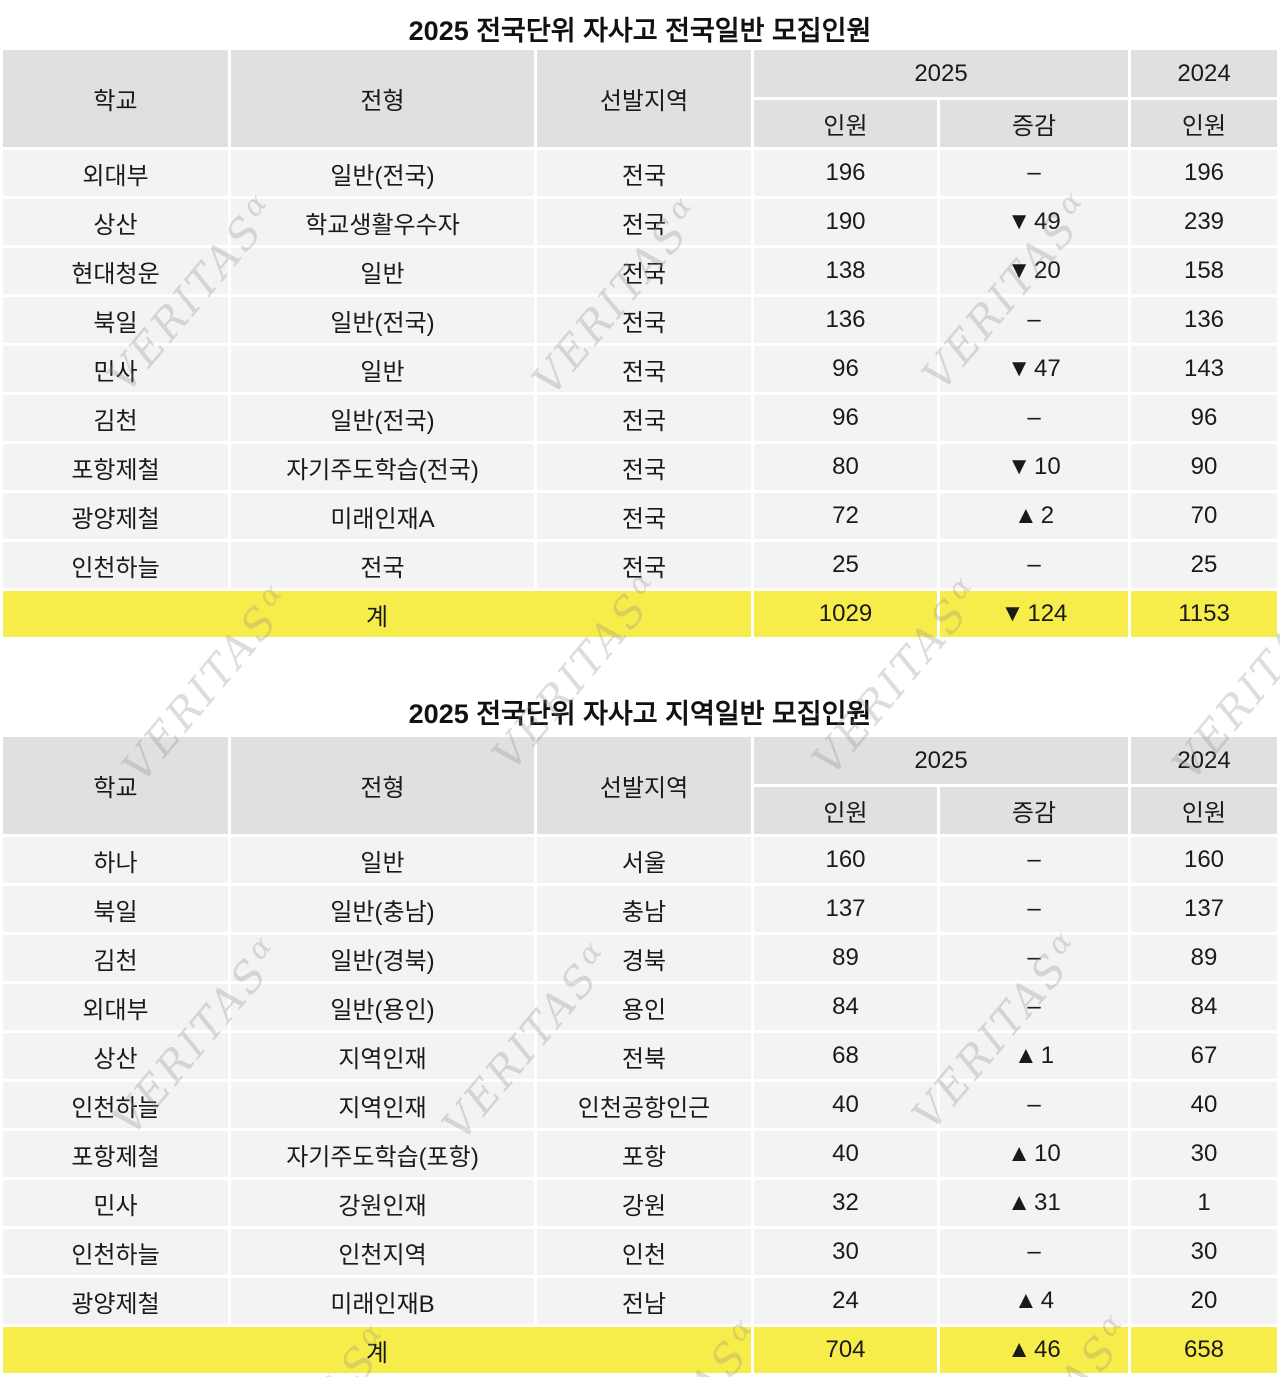 This screenshot has height=1377, width=1280. I want to click on count-2025-cell: 72, so click(845, 516).